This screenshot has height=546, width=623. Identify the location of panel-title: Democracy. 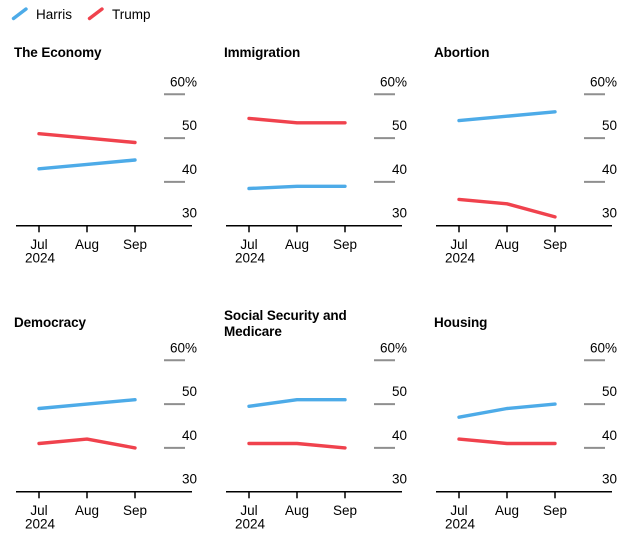
(50, 322).